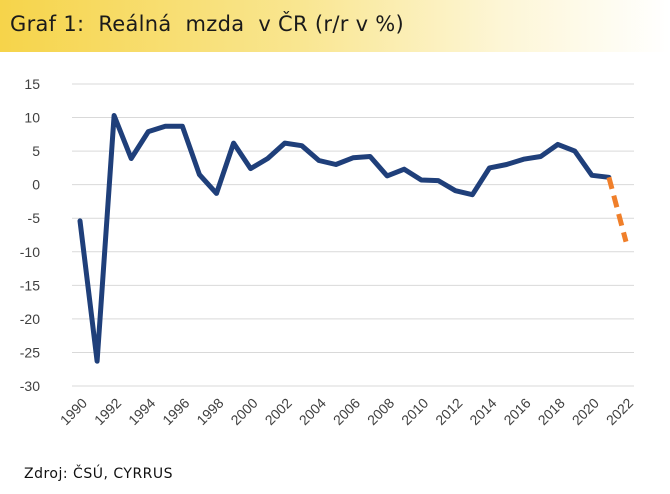 This screenshot has width=670, height=494. What do you see at coordinates (516, 411) in the screenshot?
I see `x-tick-label: 2016` at bounding box center [516, 411].